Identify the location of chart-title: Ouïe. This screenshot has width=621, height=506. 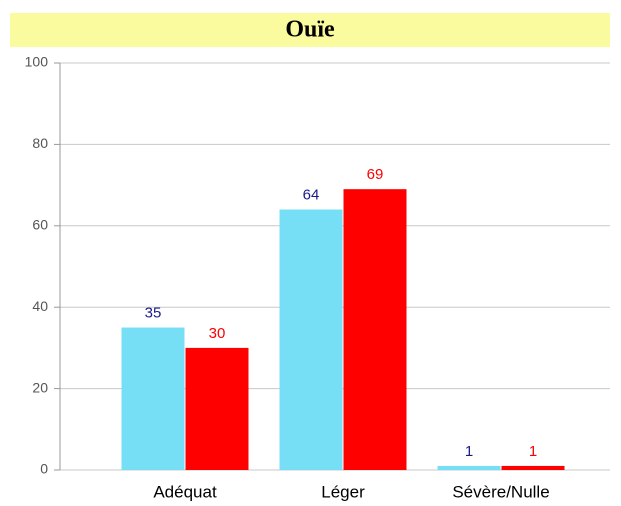
(310, 30).